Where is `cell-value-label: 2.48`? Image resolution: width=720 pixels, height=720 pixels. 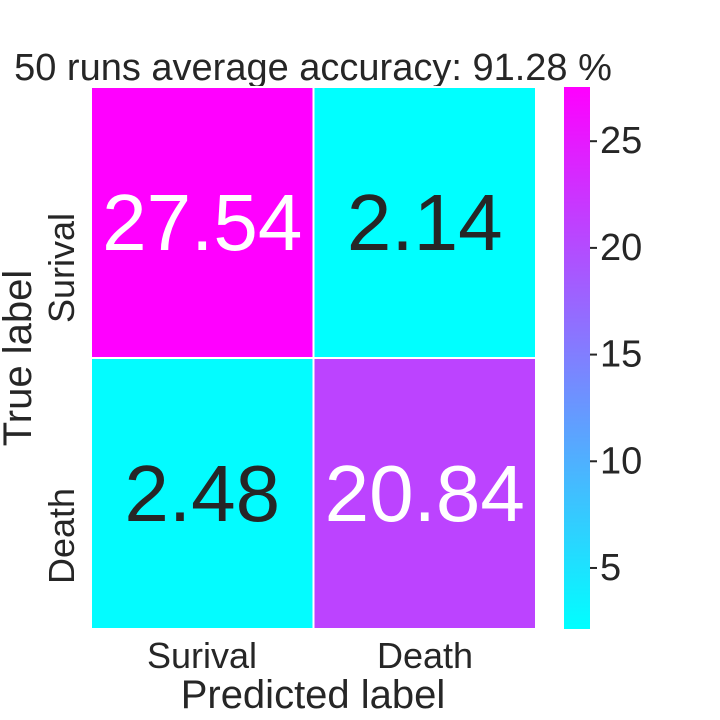
cell-value-label: 2.48 is located at coordinates (202, 493).